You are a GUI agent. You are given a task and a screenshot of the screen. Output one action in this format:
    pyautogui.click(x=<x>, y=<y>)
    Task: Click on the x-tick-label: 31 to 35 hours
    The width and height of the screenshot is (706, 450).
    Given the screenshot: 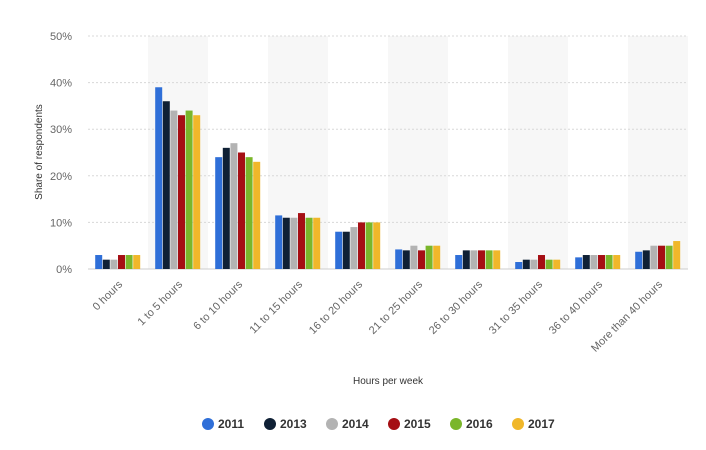 What is the action you would take?
    pyautogui.click(x=516, y=307)
    